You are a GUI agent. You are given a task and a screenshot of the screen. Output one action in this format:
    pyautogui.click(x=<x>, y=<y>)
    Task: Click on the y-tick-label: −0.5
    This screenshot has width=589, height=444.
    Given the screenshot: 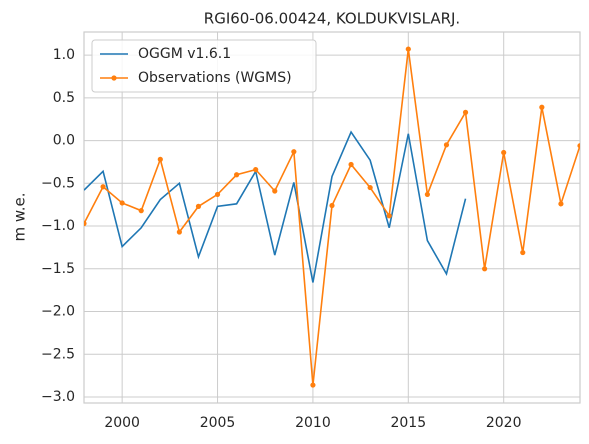 What is the action you would take?
    pyautogui.click(x=58, y=183)
    